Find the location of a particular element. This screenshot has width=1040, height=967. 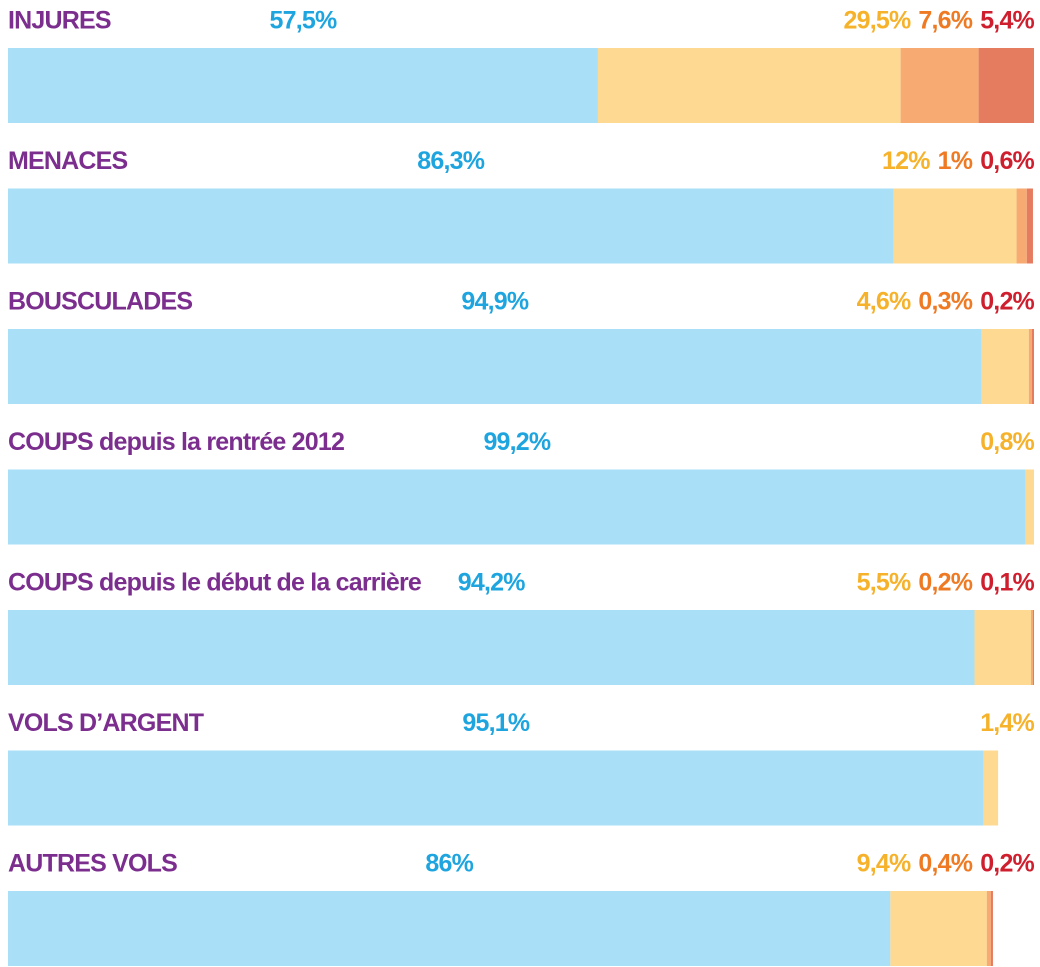

value-label: 95,1% is located at coordinates (495, 723).